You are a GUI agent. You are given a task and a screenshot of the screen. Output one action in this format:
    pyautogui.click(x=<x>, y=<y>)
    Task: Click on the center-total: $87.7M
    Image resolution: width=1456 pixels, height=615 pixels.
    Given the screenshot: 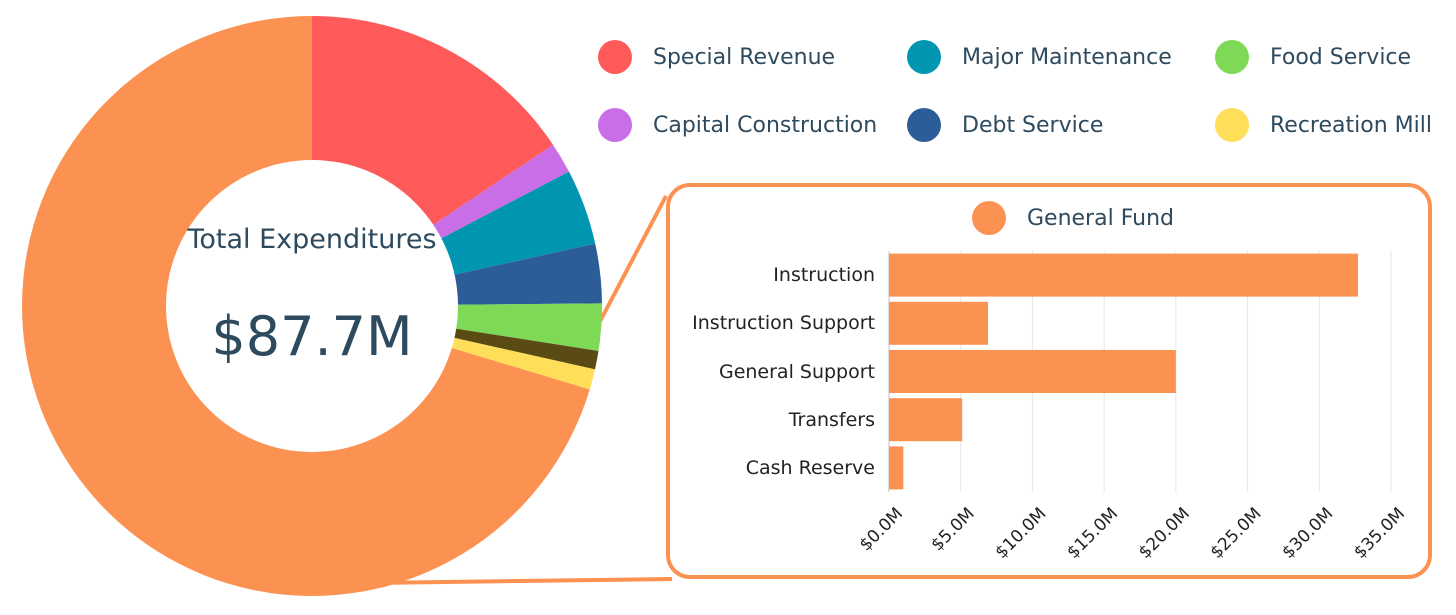 What is the action you would take?
    pyautogui.click(x=312, y=336)
    